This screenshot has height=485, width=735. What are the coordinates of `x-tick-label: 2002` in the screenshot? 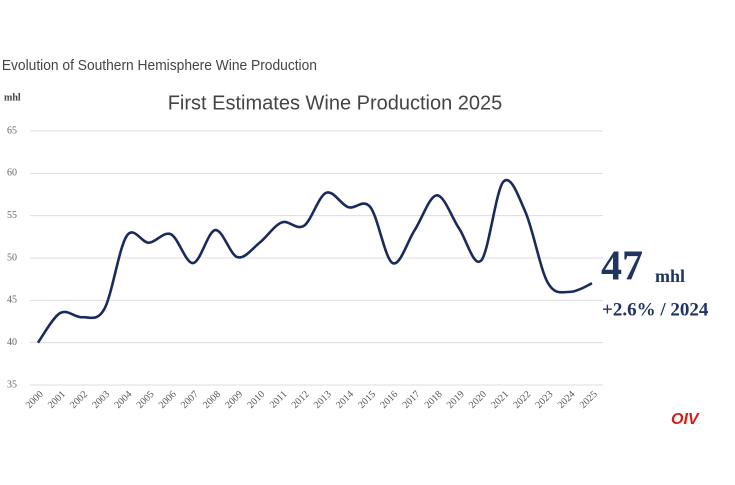 It's located at (79, 400).